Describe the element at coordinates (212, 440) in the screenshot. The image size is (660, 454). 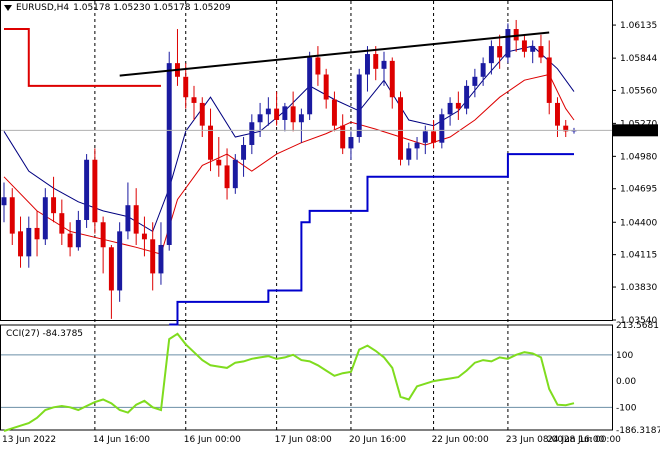
I see `time-axis-label: 16 Jun 00:00` at that location.